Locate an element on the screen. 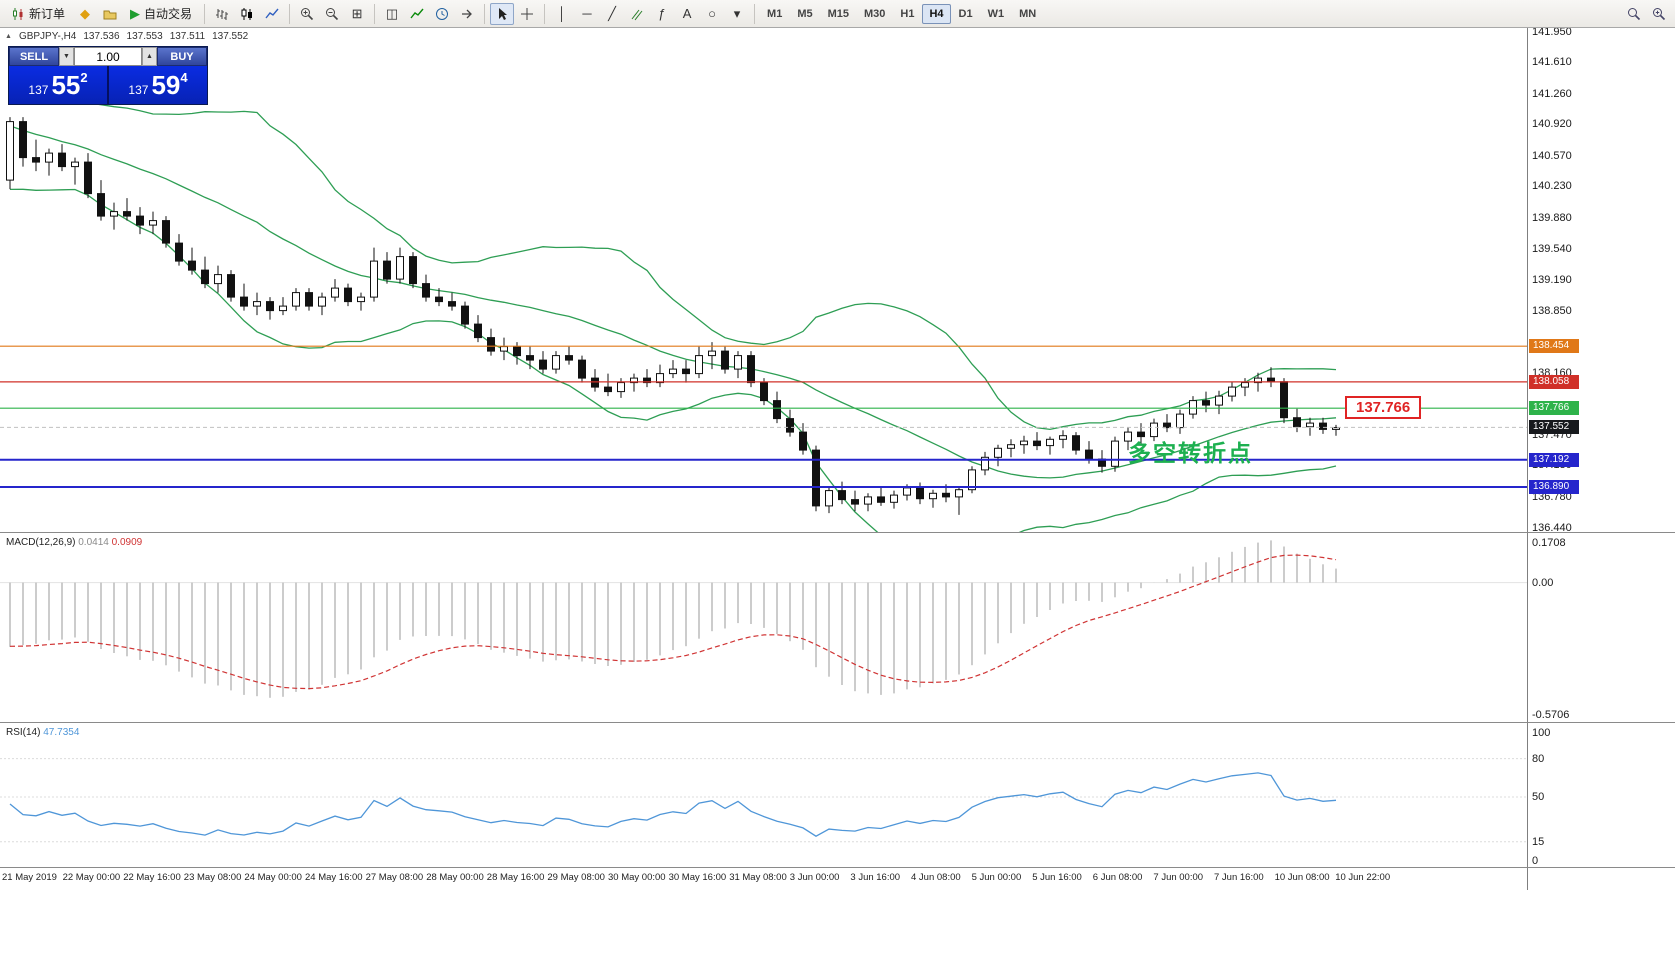 This screenshot has width=1675, height=953. indicators-button is located at coordinates (417, 14).